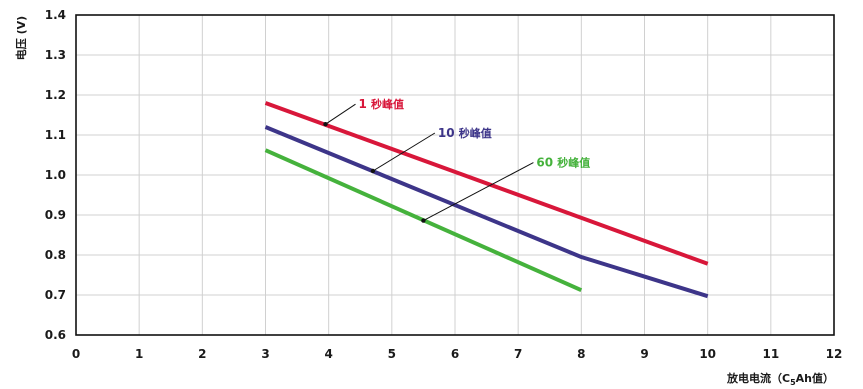  Describe the element at coordinates (76, 354) in the screenshot. I see `x-tick-label: 0` at that location.